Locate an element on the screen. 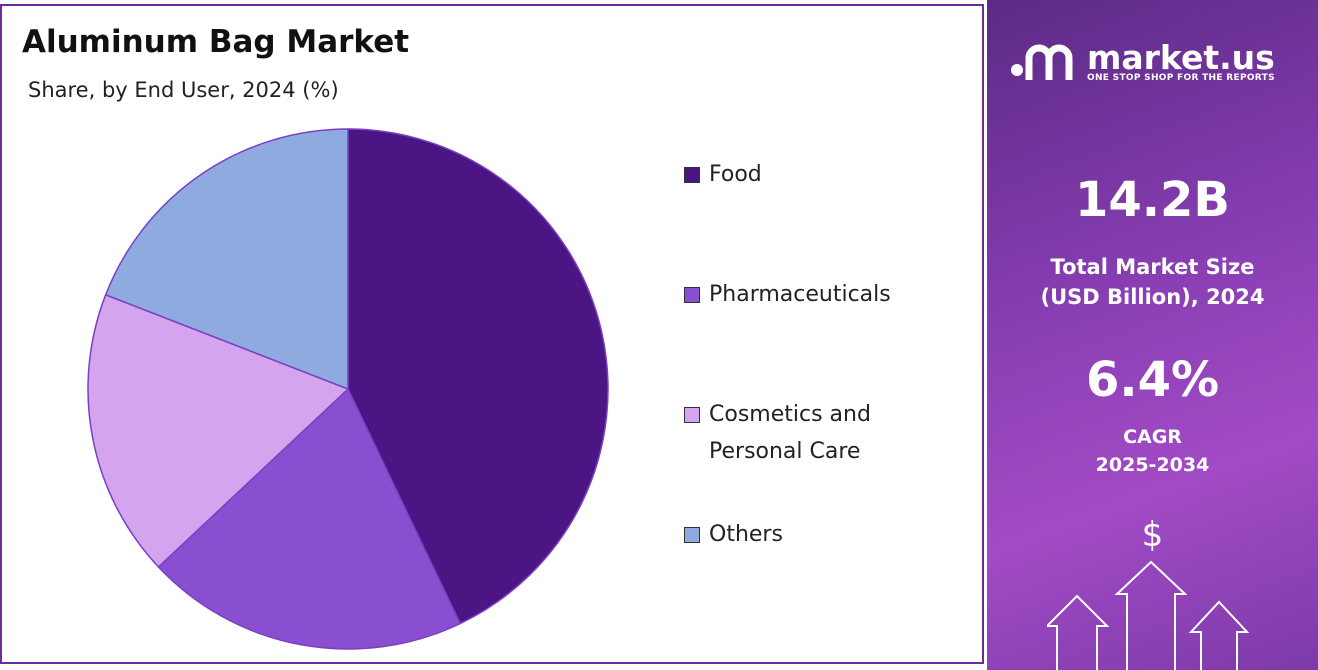 This screenshot has height=670, width=1318. legend-item: Cosmetics and Personal Care is located at coordinates (814, 433).